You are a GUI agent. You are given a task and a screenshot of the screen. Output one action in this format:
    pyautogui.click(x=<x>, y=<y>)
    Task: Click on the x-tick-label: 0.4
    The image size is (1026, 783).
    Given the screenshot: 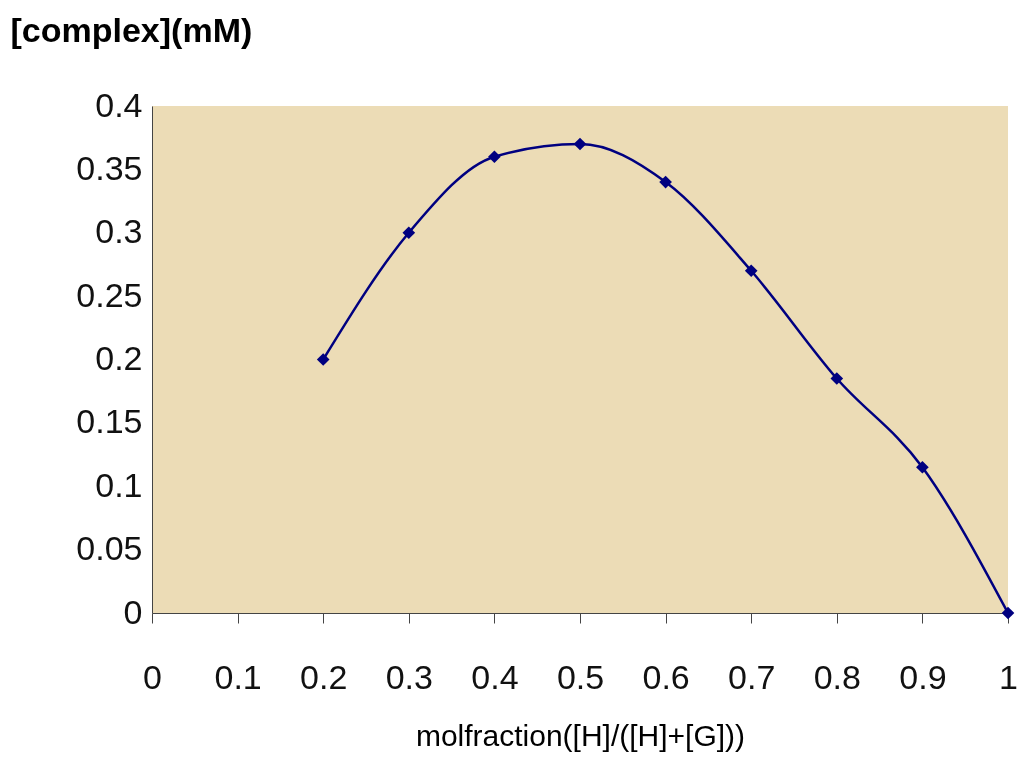 What is the action you would take?
    pyautogui.click(x=495, y=676)
    